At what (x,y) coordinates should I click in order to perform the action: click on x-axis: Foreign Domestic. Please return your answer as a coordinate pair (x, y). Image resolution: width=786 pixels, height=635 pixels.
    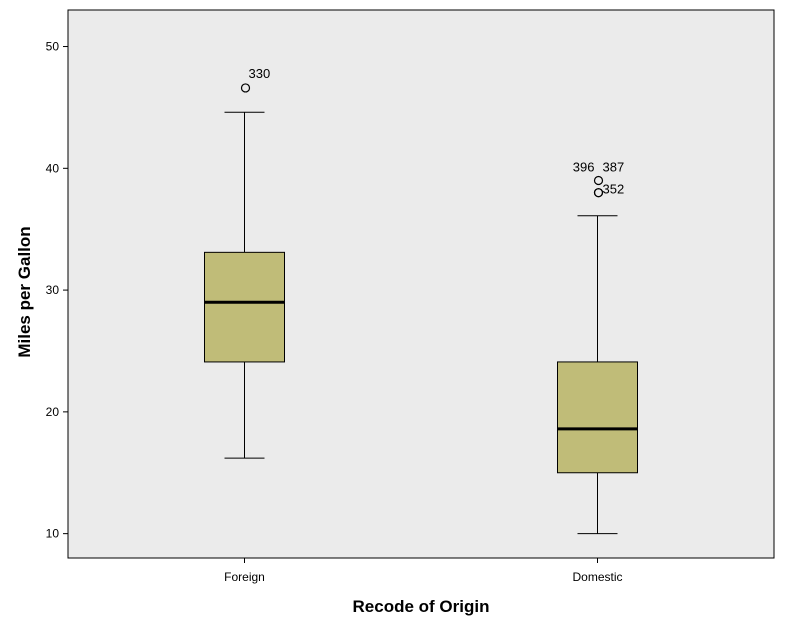
    Looking at the image, I should click on (423, 571).